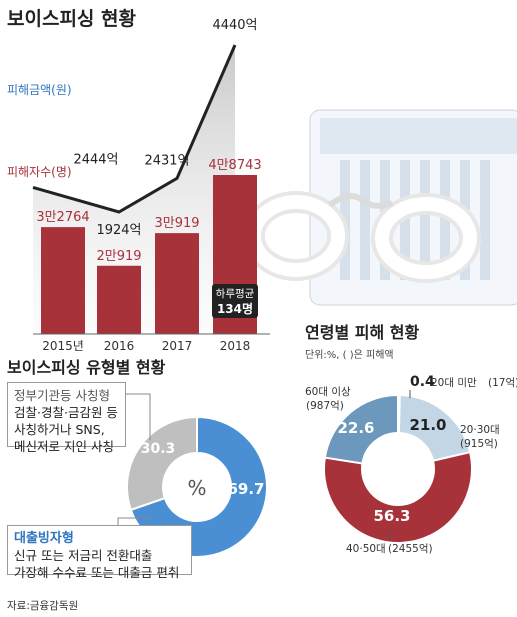 Image resolution: width=517 pixels, height=617 pixels. What do you see at coordinates (134, 129) in the screenshot?
I see `damage-line-path` at bounding box center [134, 129].